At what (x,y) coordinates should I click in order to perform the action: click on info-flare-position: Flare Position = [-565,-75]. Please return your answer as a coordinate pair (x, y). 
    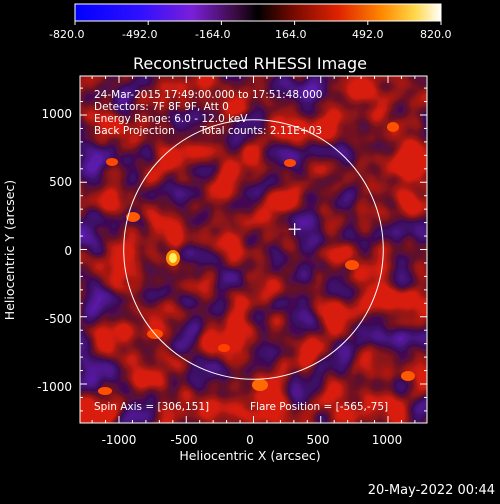
    Looking at the image, I should click on (319, 407).